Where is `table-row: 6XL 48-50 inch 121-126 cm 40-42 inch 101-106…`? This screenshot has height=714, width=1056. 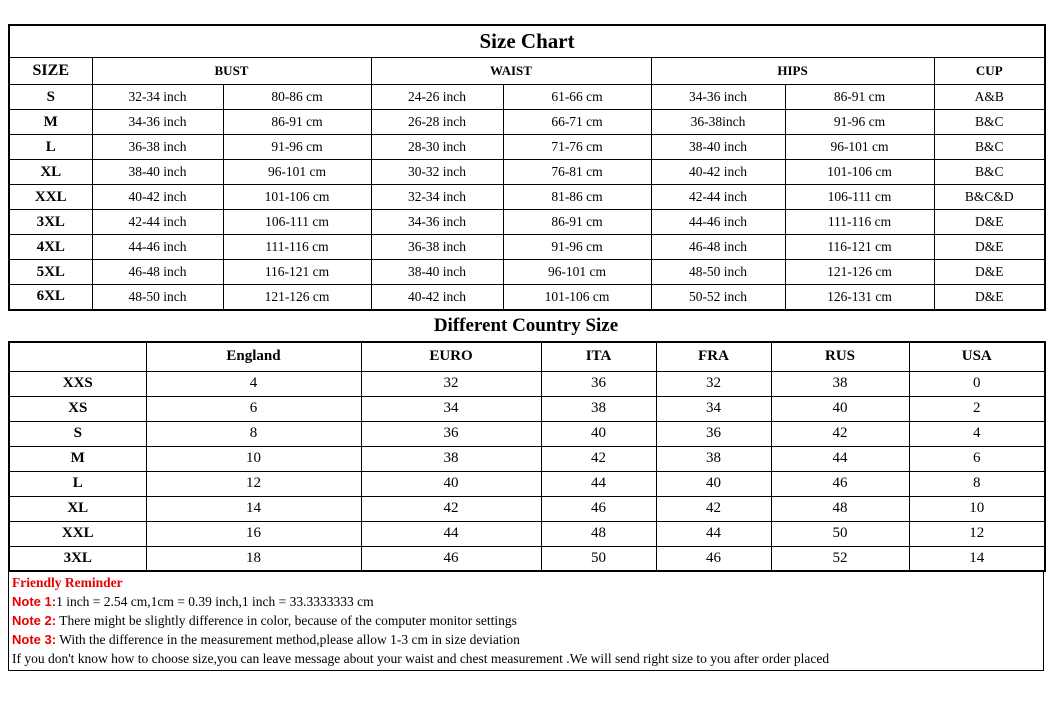
table-row: 6XL 48-50 inch 121-126 cm 40-42 inch 101-106… is located at coordinates (527, 297).